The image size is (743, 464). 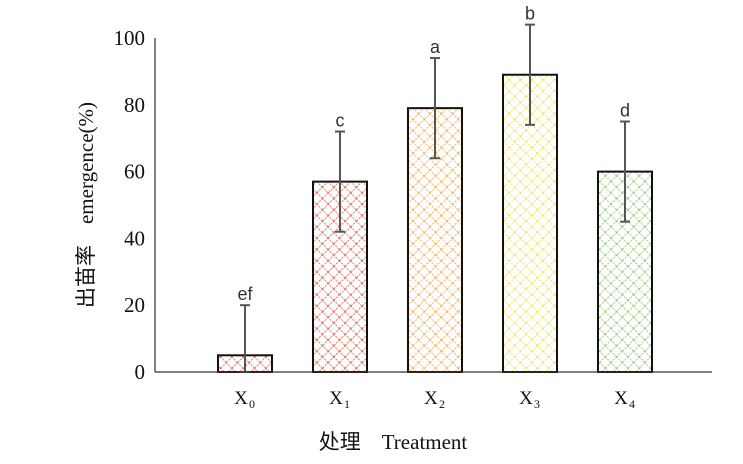 I want to click on y-axis-title: 出苗率 emergence(%), so click(x=86, y=205).